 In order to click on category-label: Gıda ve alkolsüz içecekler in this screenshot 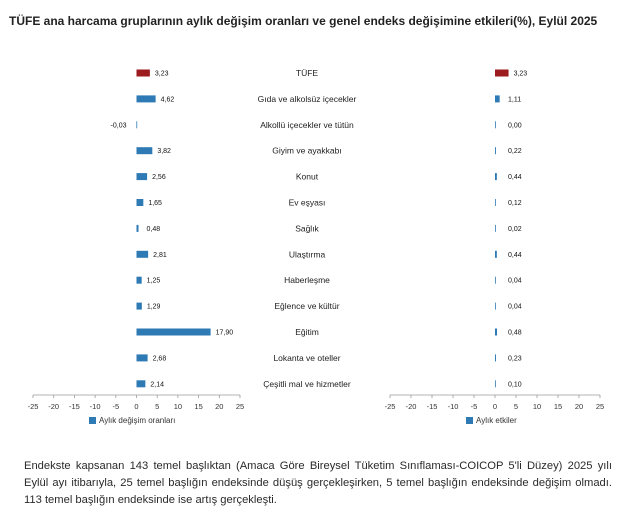, I will do `click(307, 99)`.